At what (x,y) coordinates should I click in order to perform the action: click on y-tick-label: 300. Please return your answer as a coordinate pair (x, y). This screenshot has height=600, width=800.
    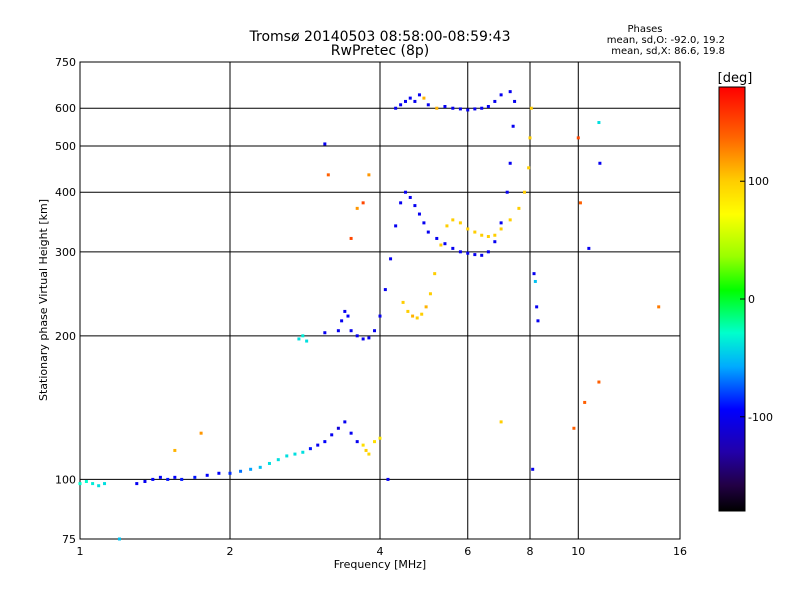
    Looking at the image, I should click on (65, 252).